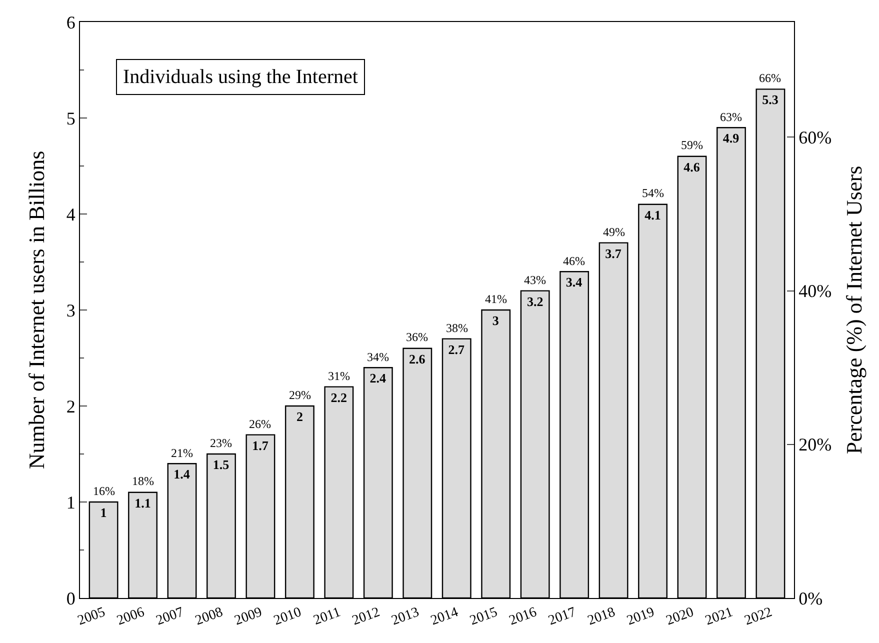 The height and width of the screenshot is (643, 879). What do you see at coordinates (815, 444) in the screenshot?
I see `y2-tick-label: 20%` at bounding box center [815, 444].